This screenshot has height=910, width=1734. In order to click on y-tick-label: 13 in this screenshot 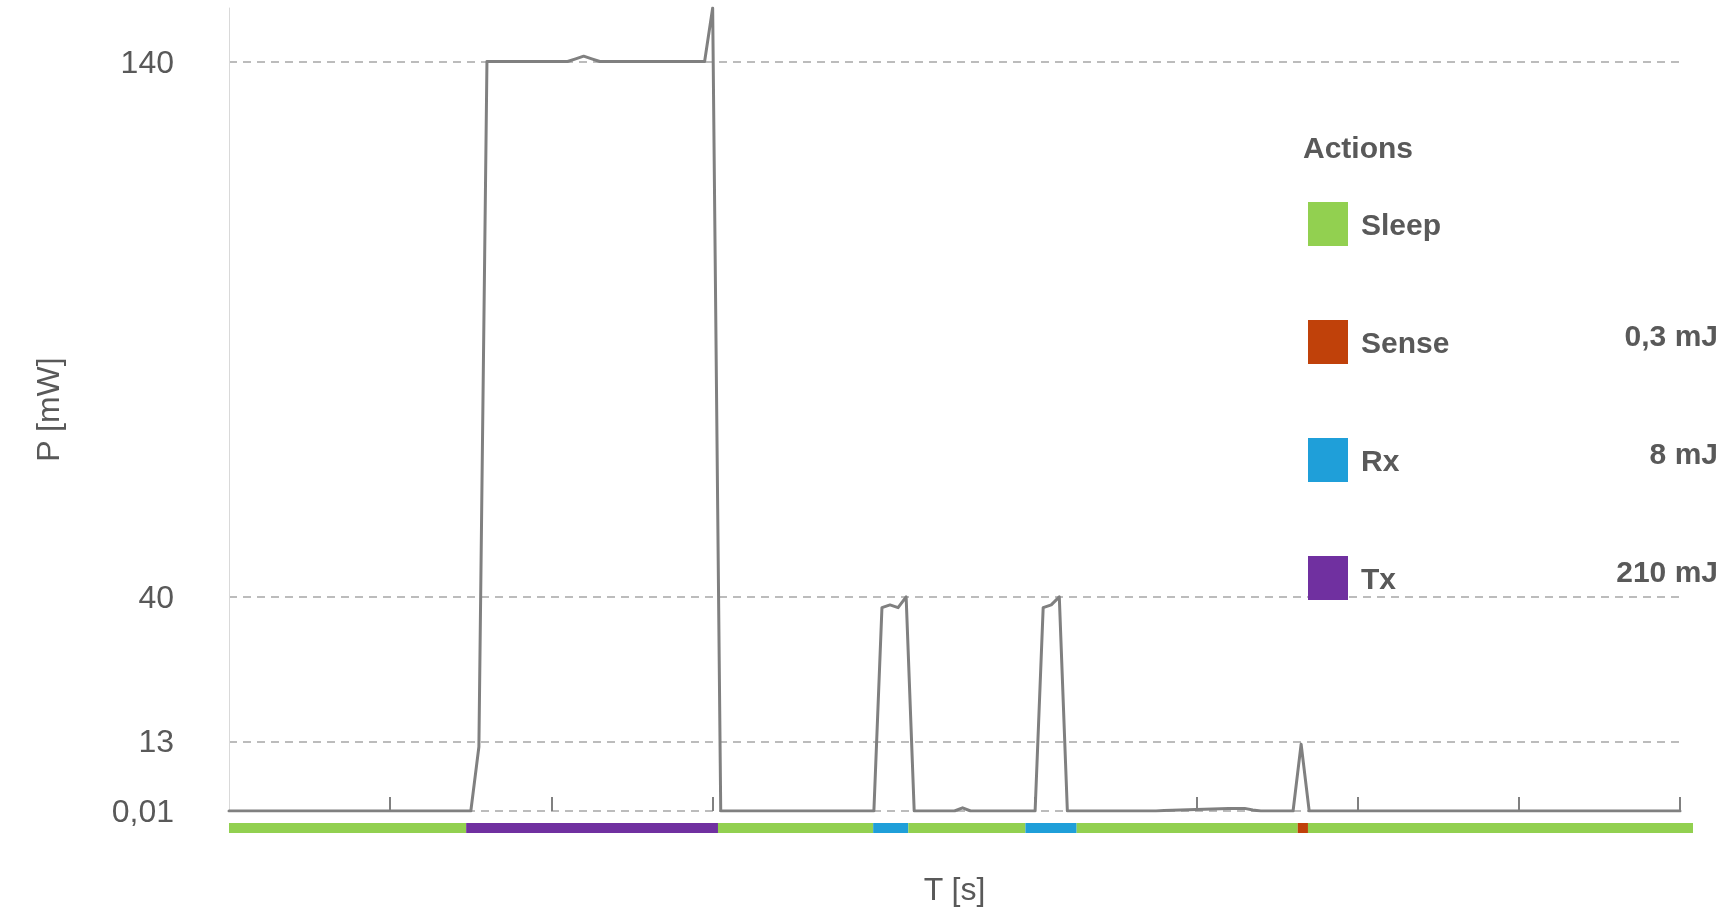, I will do `click(156, 741)`.